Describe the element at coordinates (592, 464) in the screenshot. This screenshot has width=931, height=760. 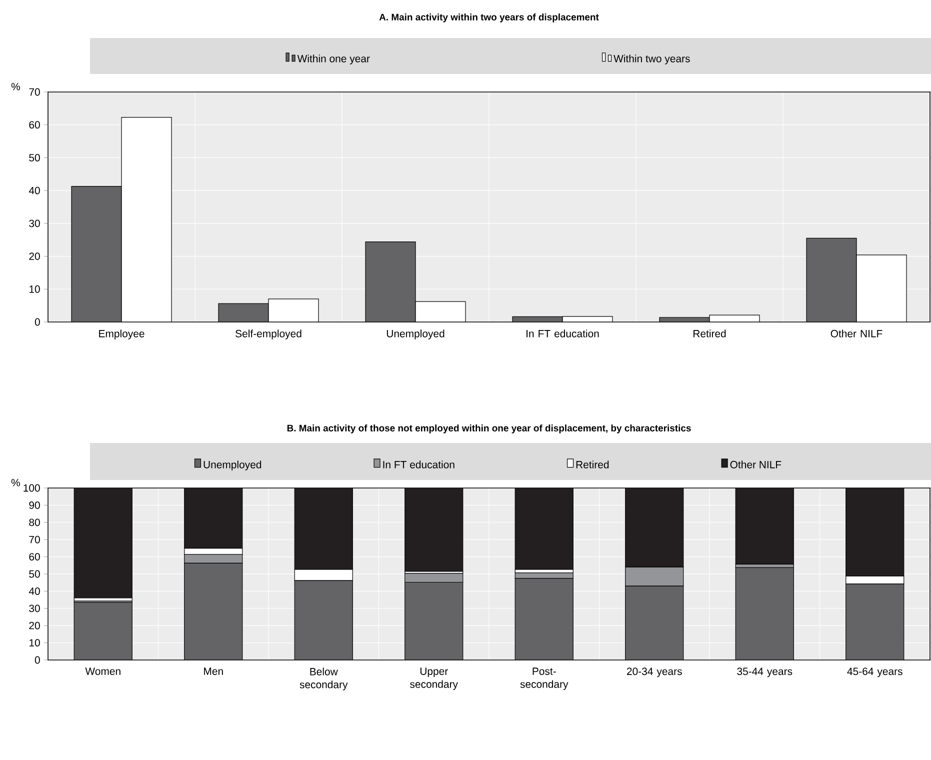
I see `legend-label: Retired` at that location.